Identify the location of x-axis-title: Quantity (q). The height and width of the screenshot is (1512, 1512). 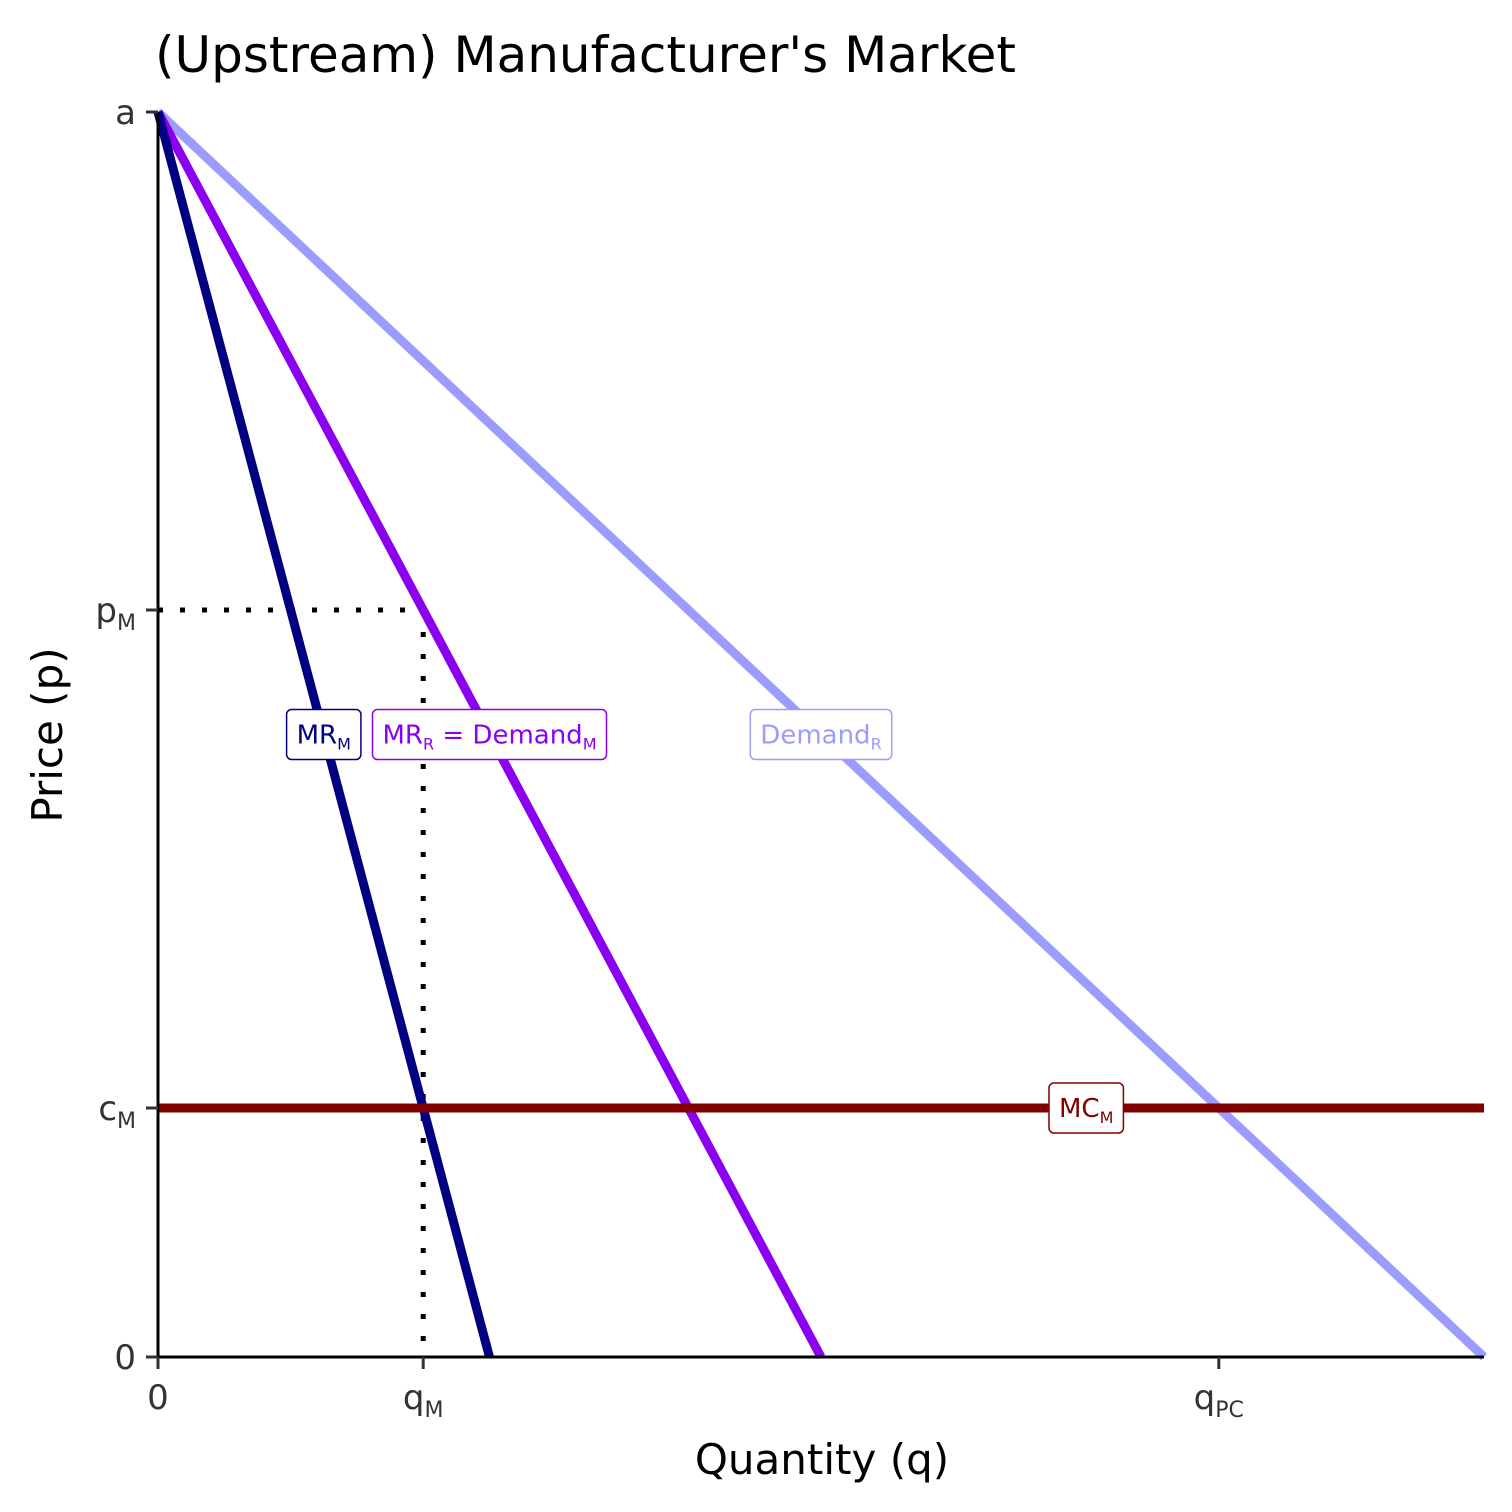
(822, 1459).